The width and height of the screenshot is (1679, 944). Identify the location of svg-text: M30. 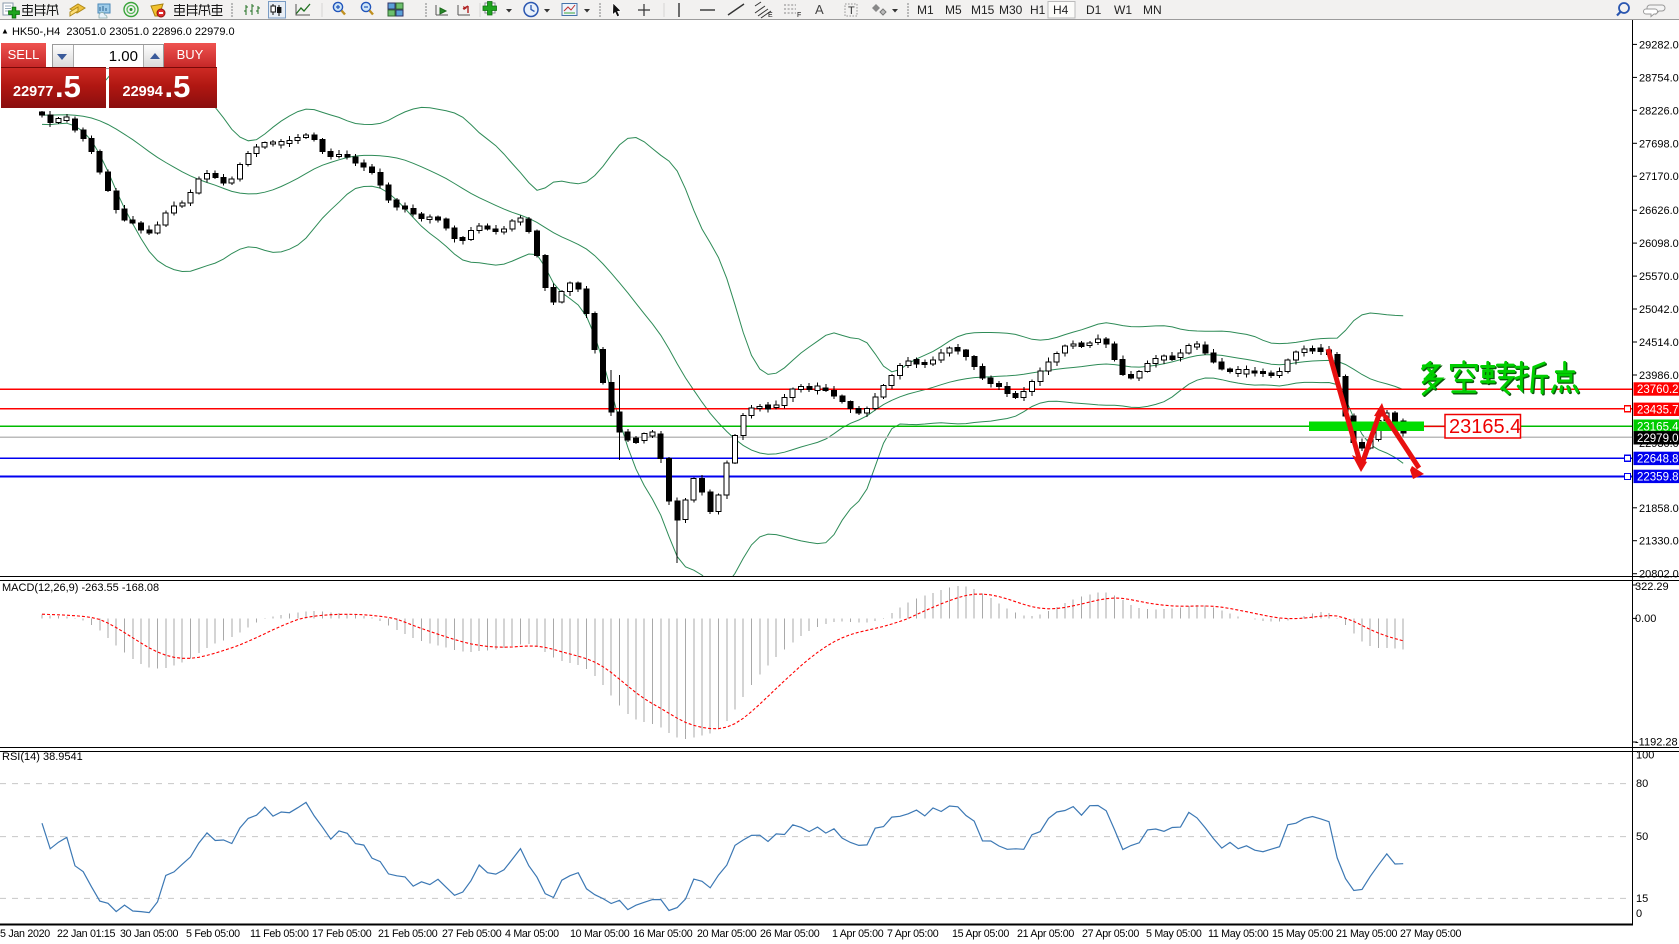
(1011, 10).